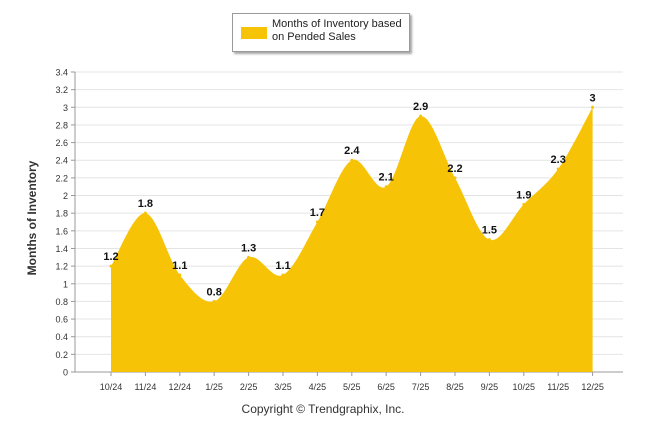 Image resolution: width=646 pixels, height=434 pixels. Describe the element at coordinates (61, 178) in the screenshot. I see `y-tick-label: 2.2` at that location.